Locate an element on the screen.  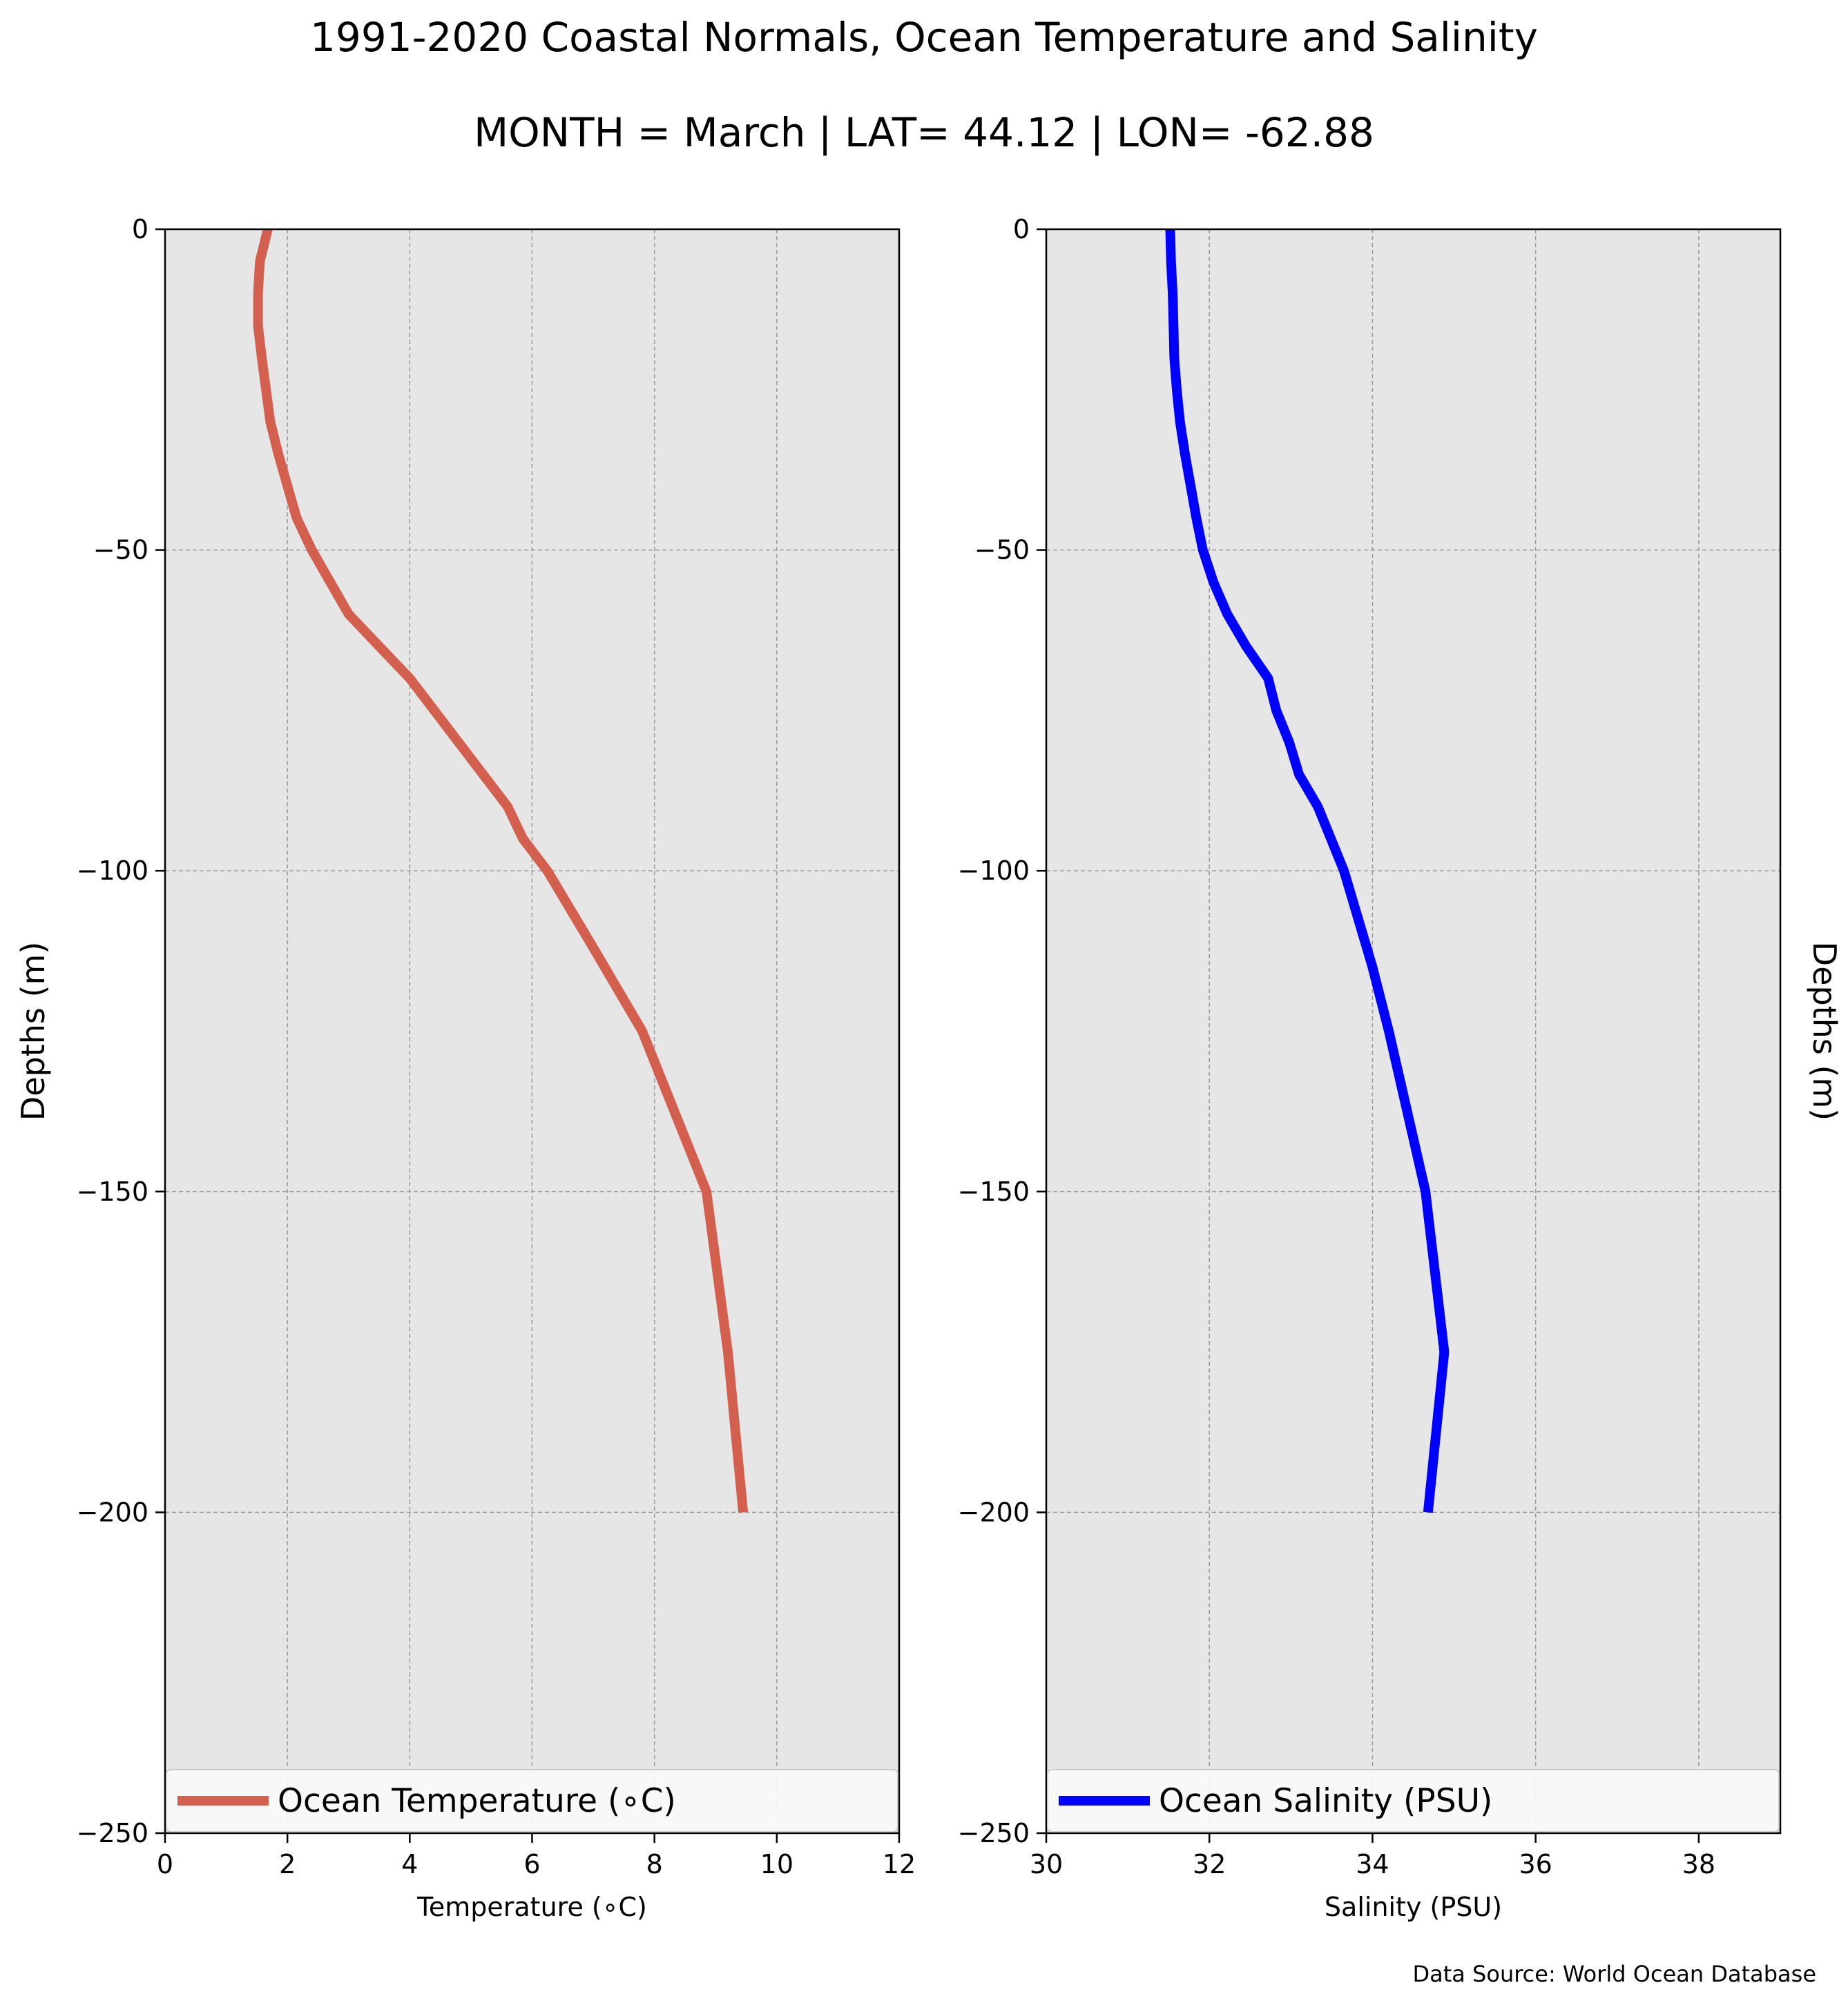
salinity-x-tick-label: 32 is located at coordinates (1209, 1864).